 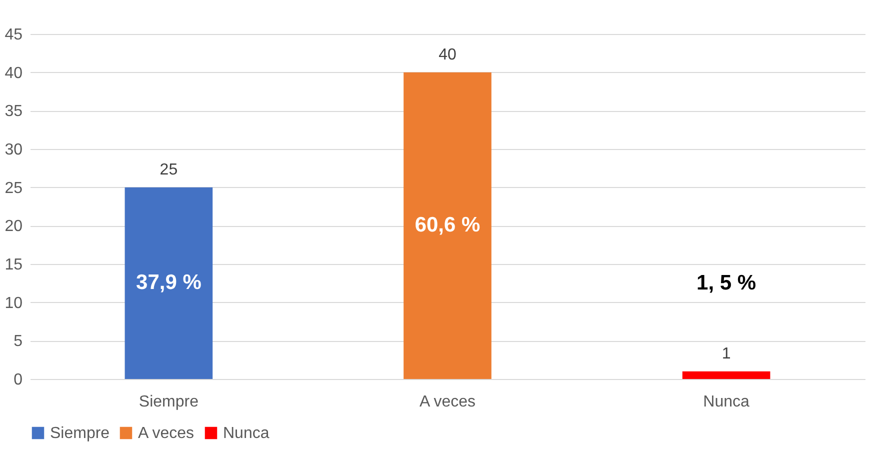 What do you see at coordinates (726, 282) in the screenshot?
I see `annotation: 1, 5 %` at bounding box center [726, 282].